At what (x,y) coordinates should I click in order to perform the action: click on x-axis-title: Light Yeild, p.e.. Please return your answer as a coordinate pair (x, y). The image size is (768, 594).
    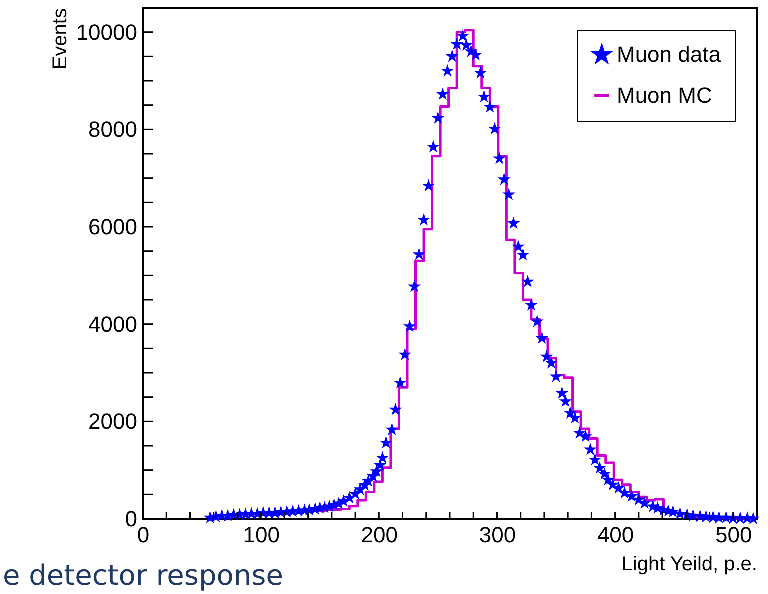
    Looking at the image, I should click on (690, 565).